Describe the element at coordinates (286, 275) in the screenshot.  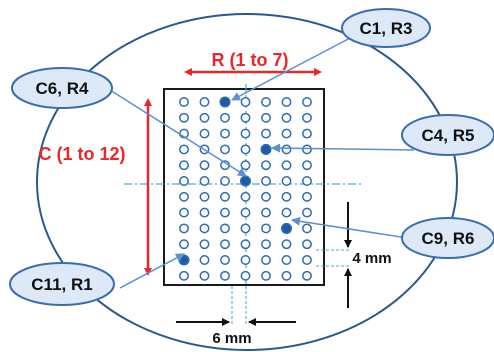
I see `hole-c12-r6` at that location.